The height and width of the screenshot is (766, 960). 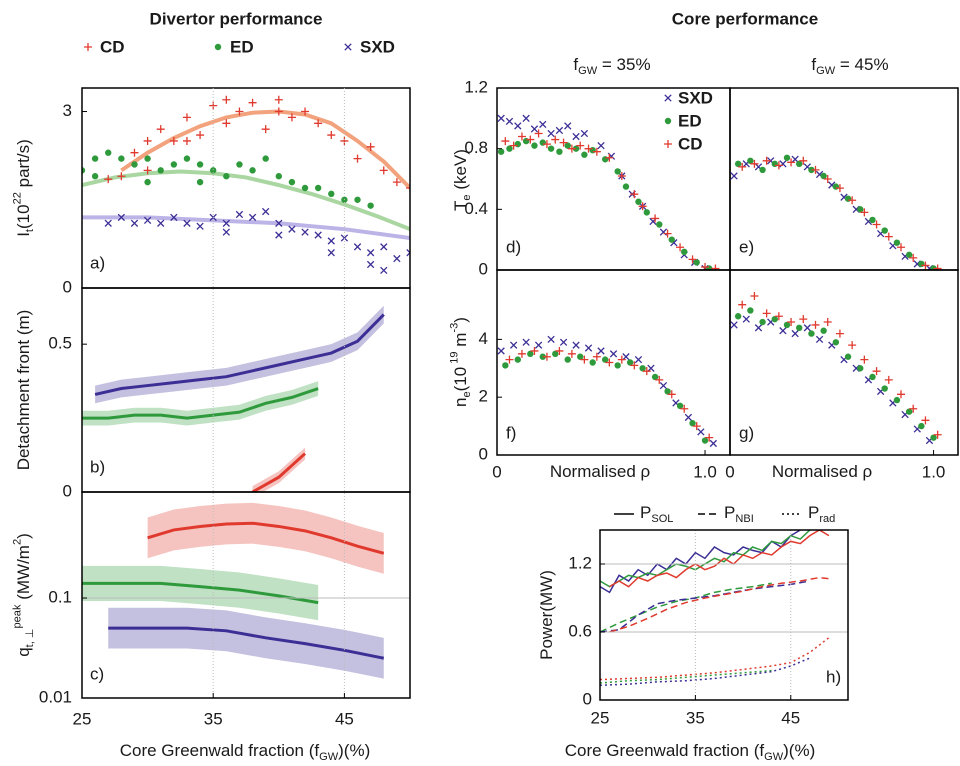 I want to click on text-part: = 35%, so click(x=623, y=64).